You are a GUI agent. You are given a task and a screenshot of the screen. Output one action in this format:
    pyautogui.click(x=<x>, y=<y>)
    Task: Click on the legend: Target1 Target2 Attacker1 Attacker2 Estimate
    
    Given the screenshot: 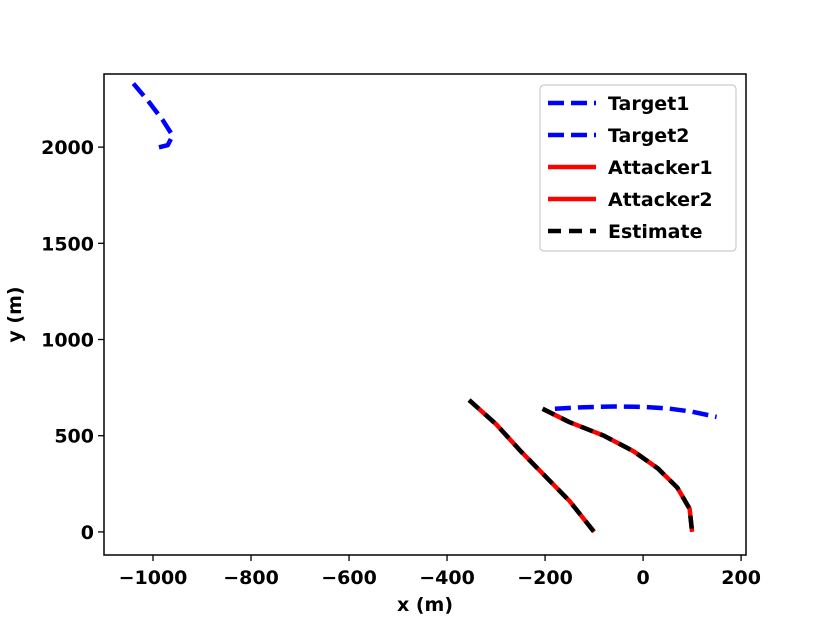 What is the action you would take?
    pyautogui.click(x=638, y=168)
    